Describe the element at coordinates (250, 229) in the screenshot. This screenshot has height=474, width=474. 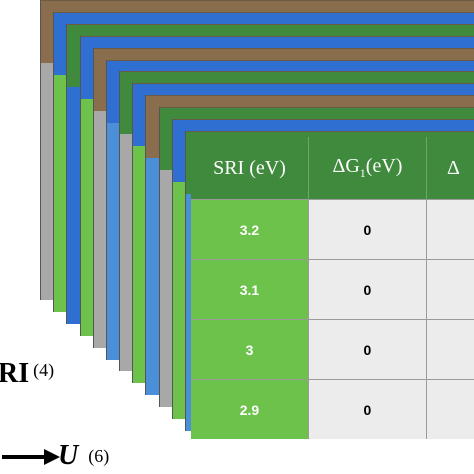
I see `sri-cell: 3.2` at that location.